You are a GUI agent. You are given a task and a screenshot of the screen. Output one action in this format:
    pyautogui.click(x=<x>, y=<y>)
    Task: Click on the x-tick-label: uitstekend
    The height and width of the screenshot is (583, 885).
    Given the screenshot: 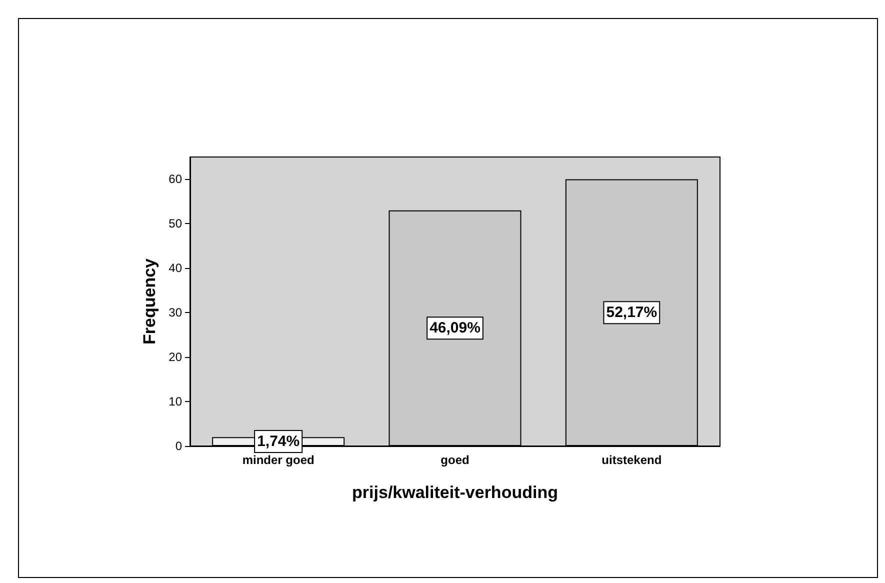 What is the action you would take?
    pyautogui.click(x=632, y=460)
    